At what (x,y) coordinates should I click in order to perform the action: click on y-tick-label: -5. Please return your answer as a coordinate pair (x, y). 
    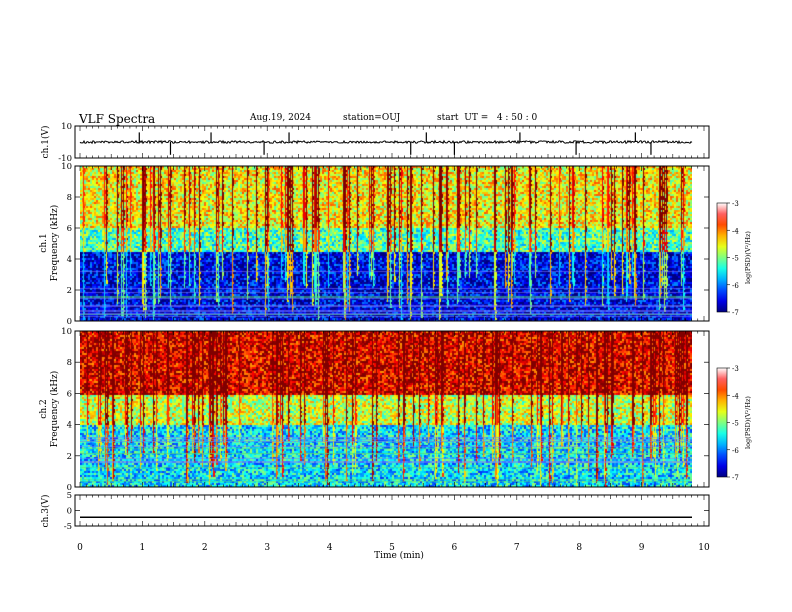
    Looking at the image, I should click on (68, 527).